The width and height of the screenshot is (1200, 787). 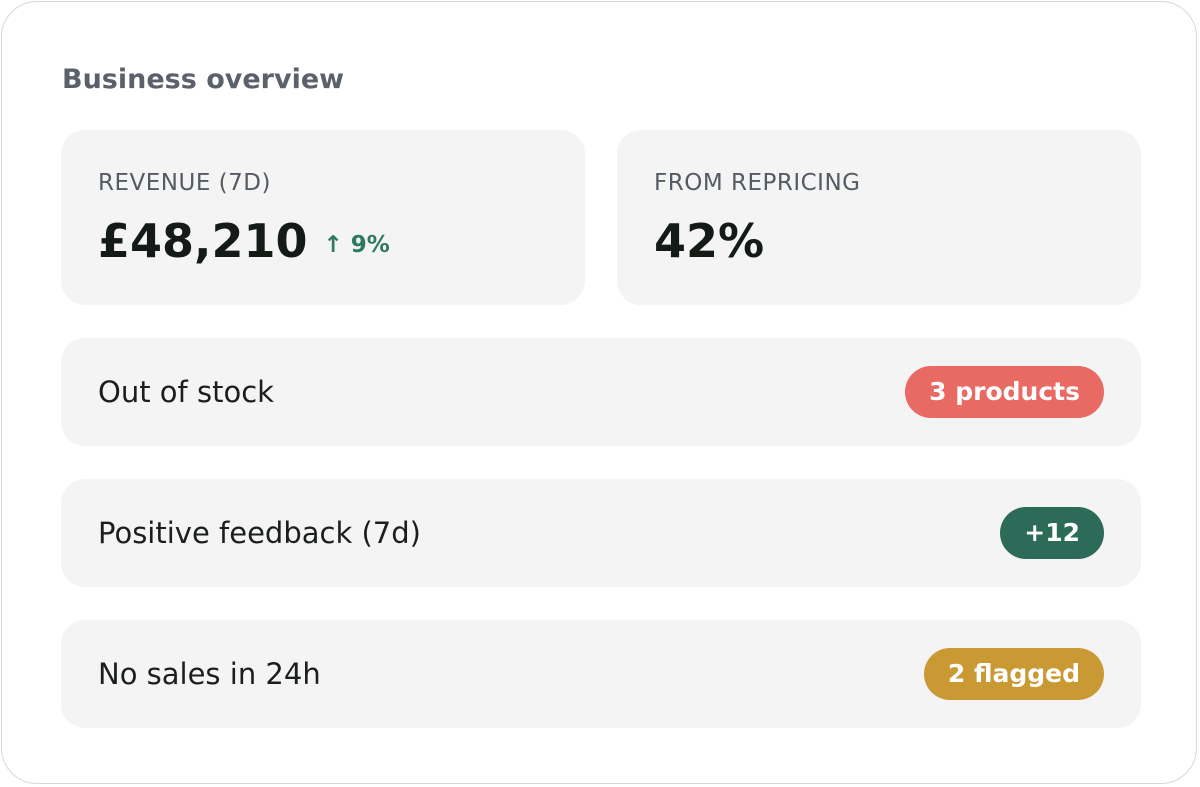 I want to click on badge: 3 products, so click(x=1004, y=392).